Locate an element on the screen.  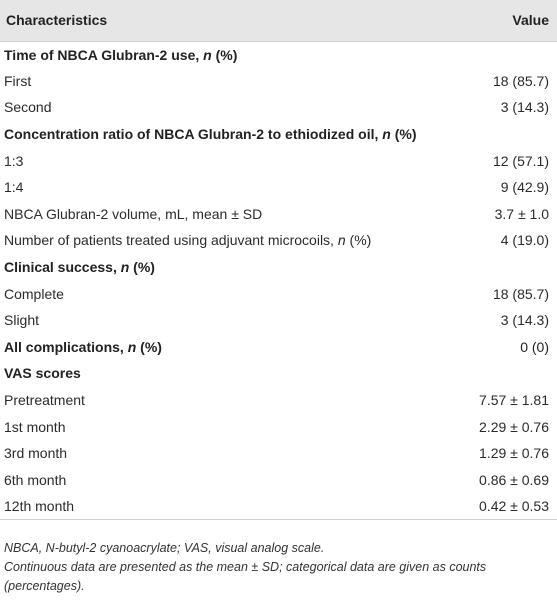
row-label: Complete is located at coordinates (220, 293).